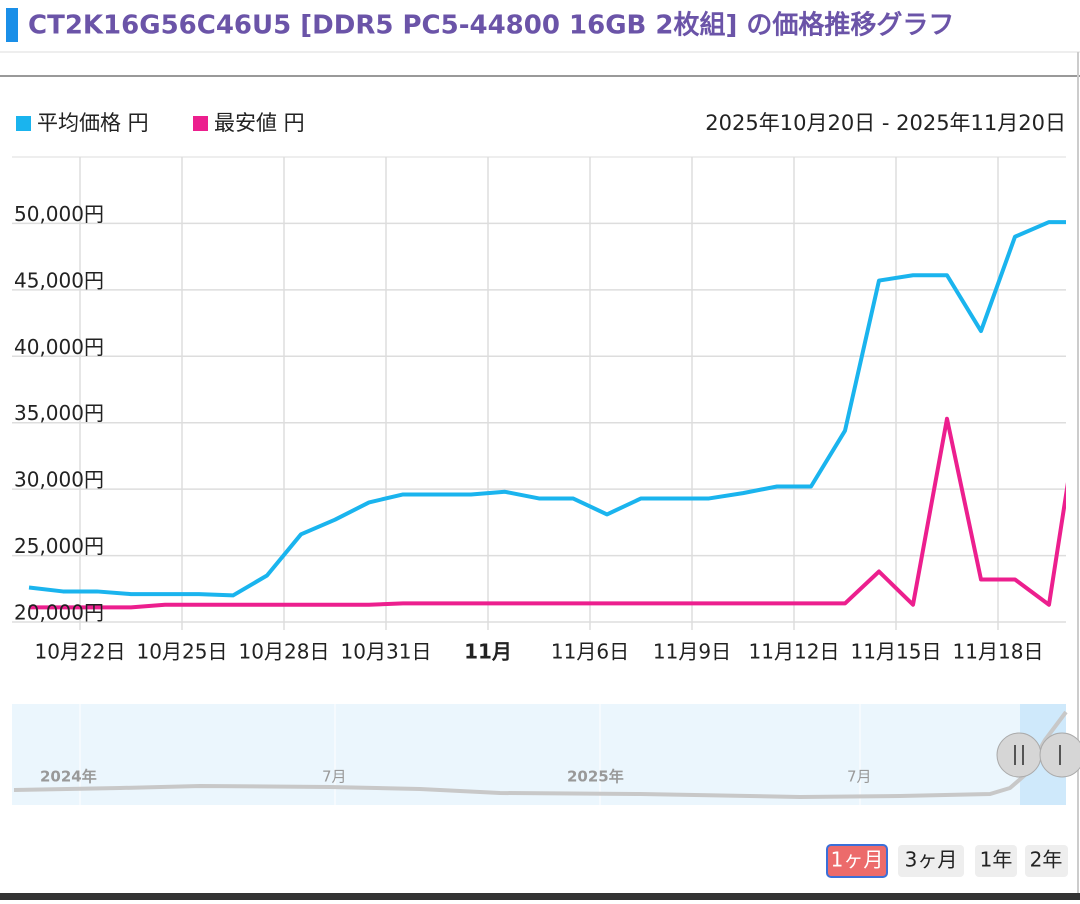  What do you see at coordinates (794, 652) in the screenshot?
I see `x-tick-label: 11月12日` at bounding box center [794, 652].